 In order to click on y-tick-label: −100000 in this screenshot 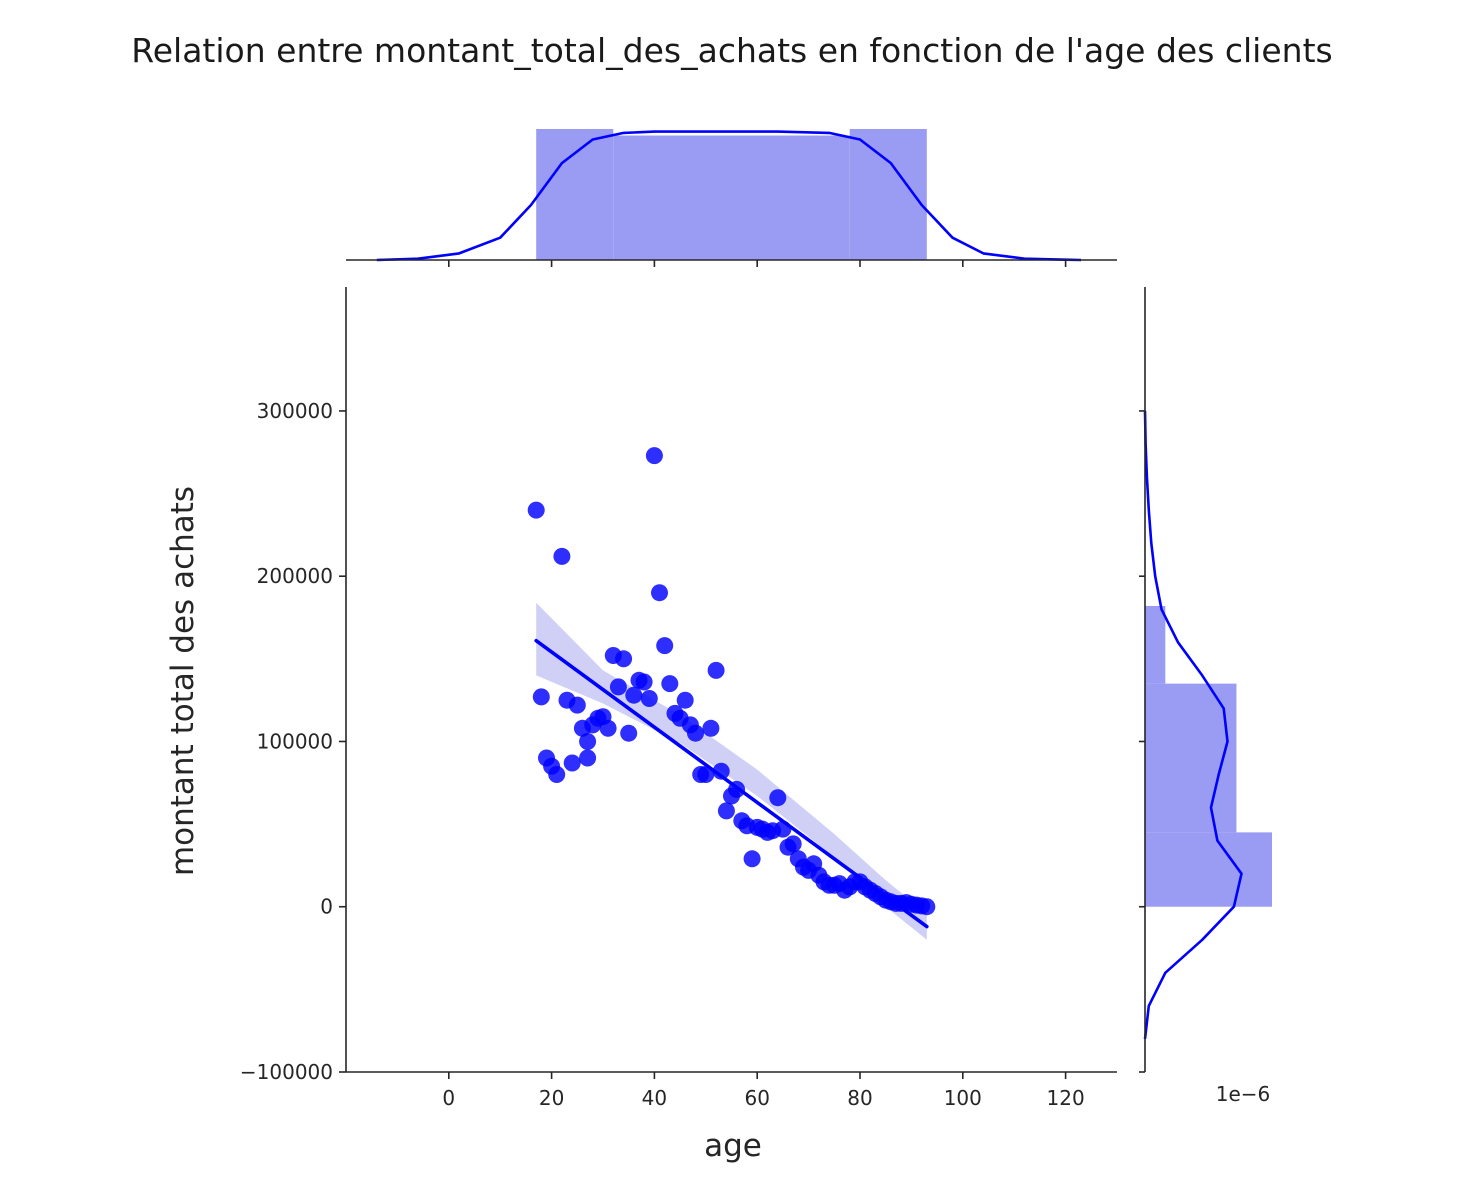, I will do `click(286, 1072)`.